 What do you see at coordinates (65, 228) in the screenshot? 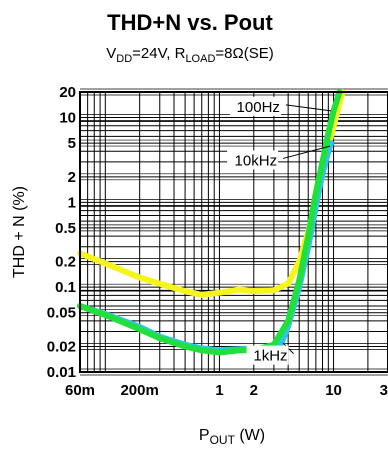
I see `y-tick-label: 0.5` at bounding box center [65, 228].